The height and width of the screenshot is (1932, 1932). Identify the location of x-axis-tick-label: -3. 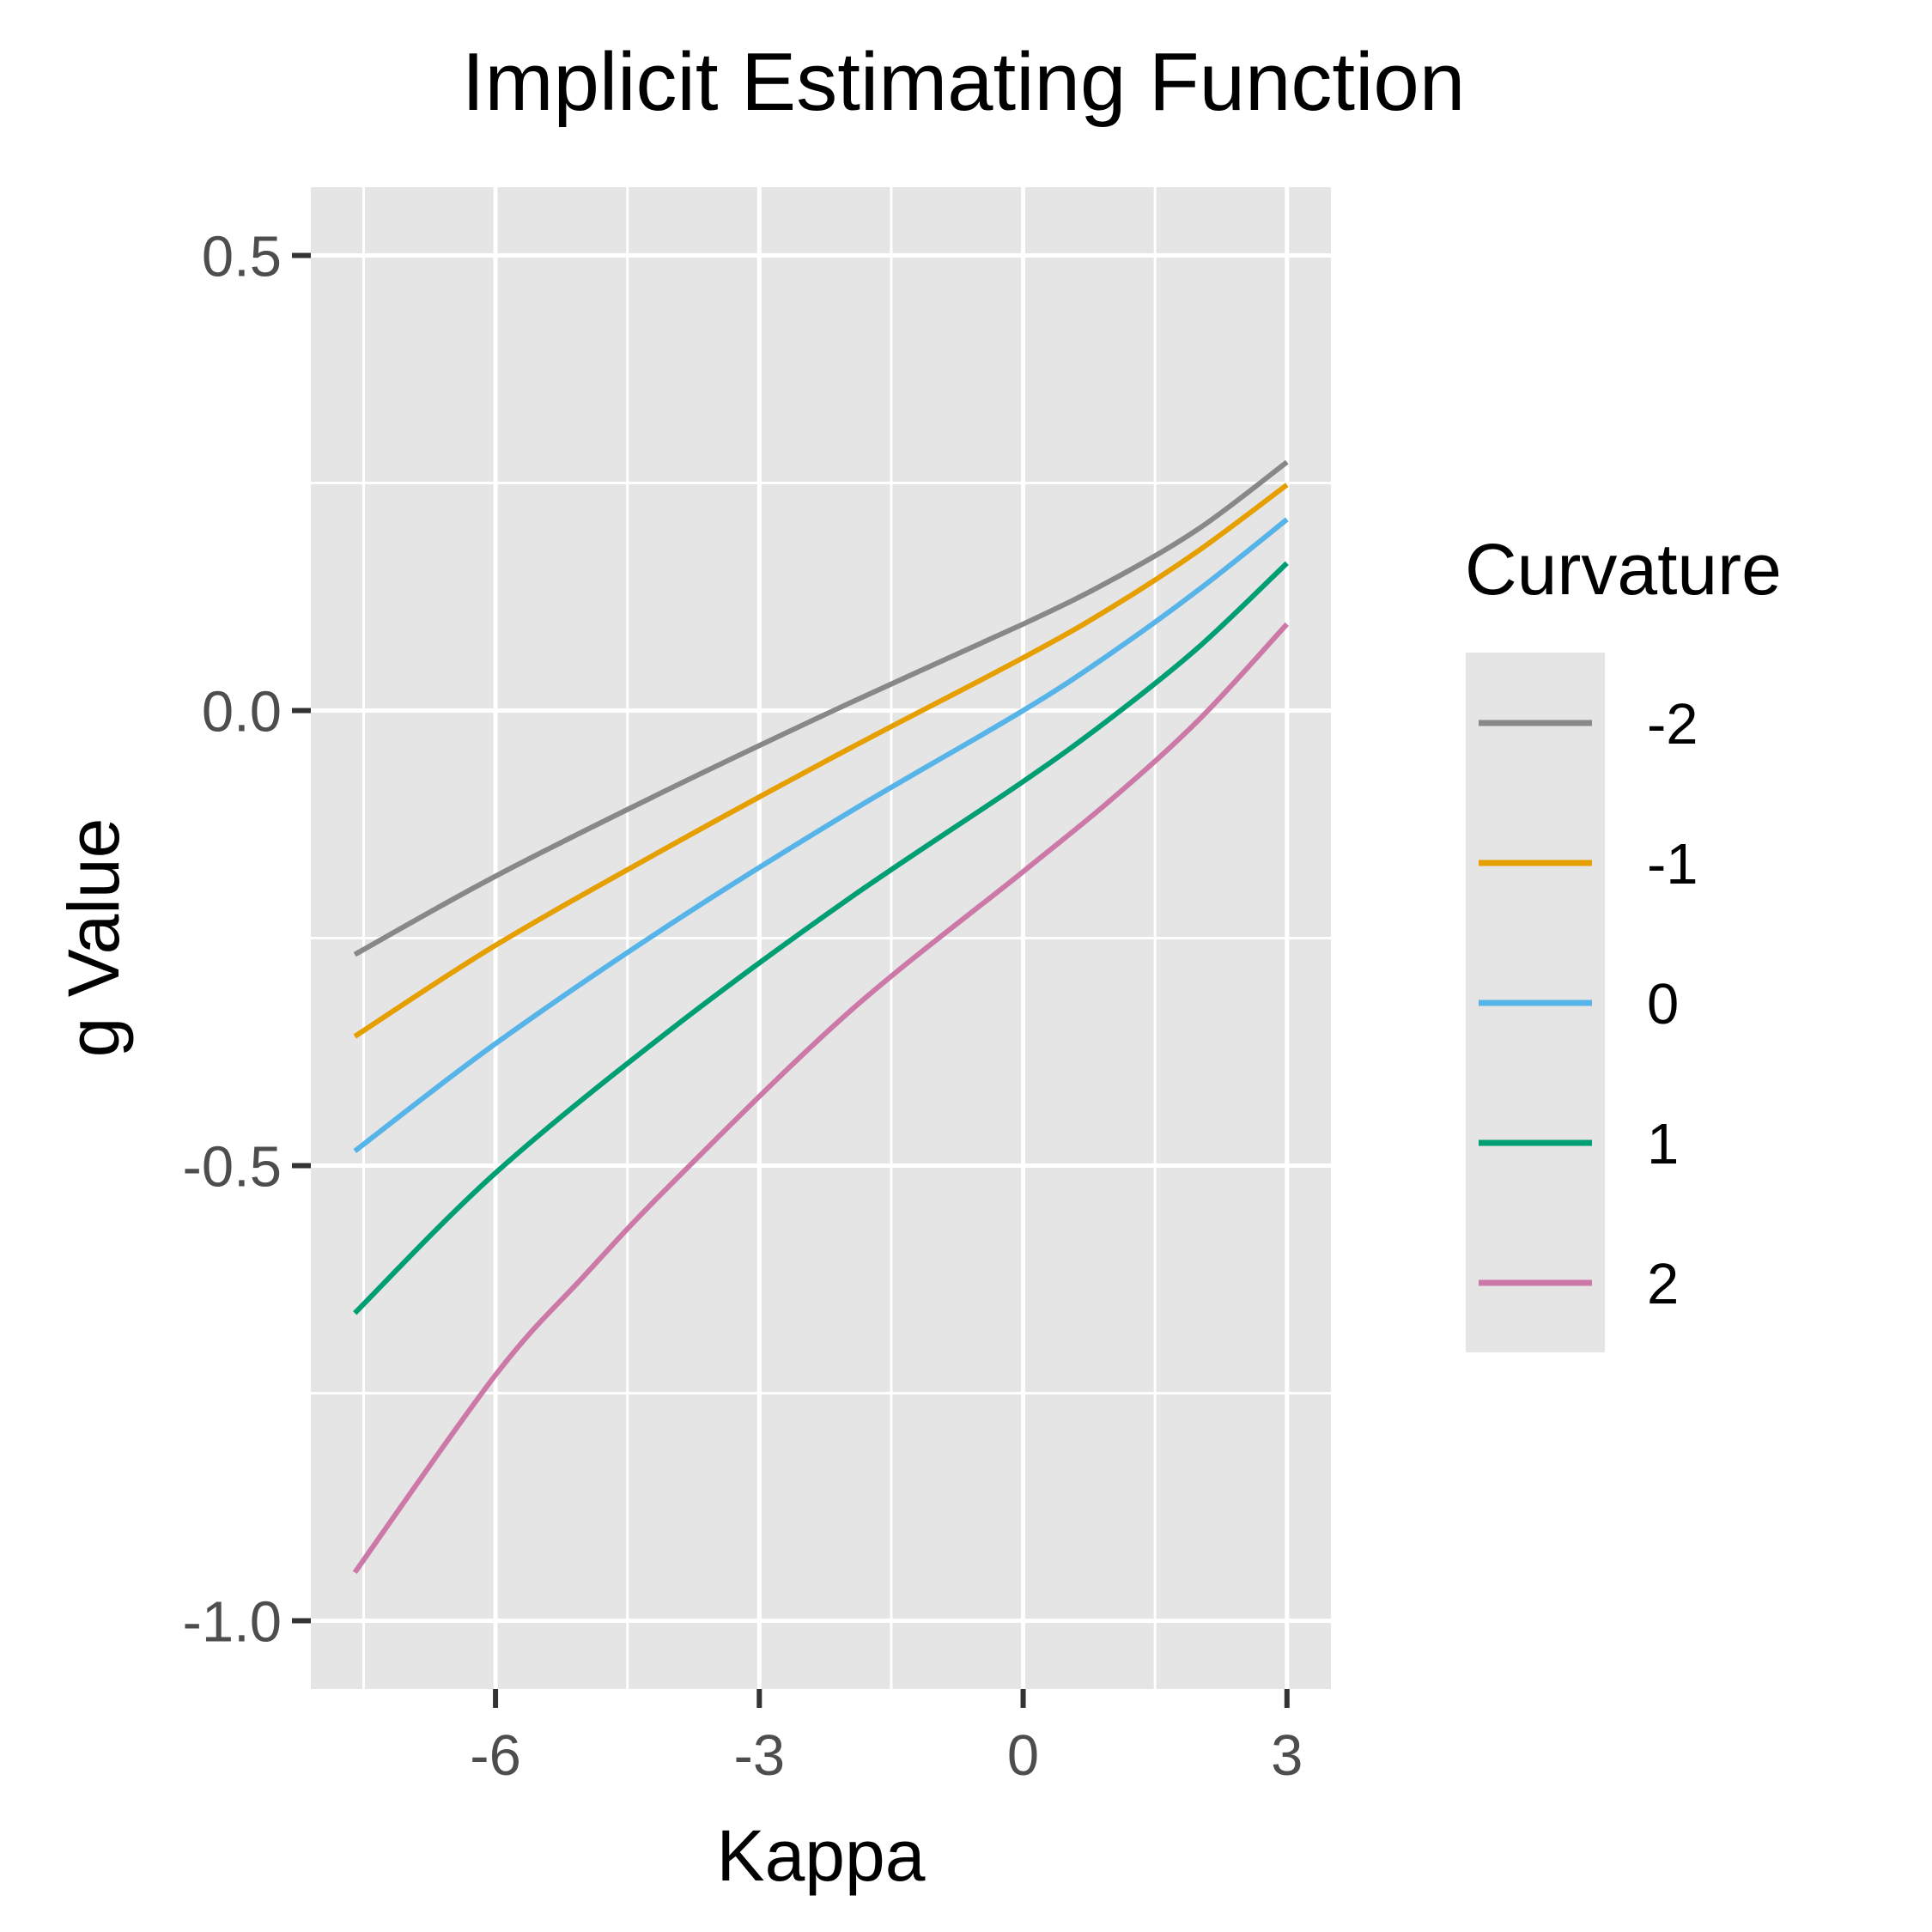
(760, 1755).